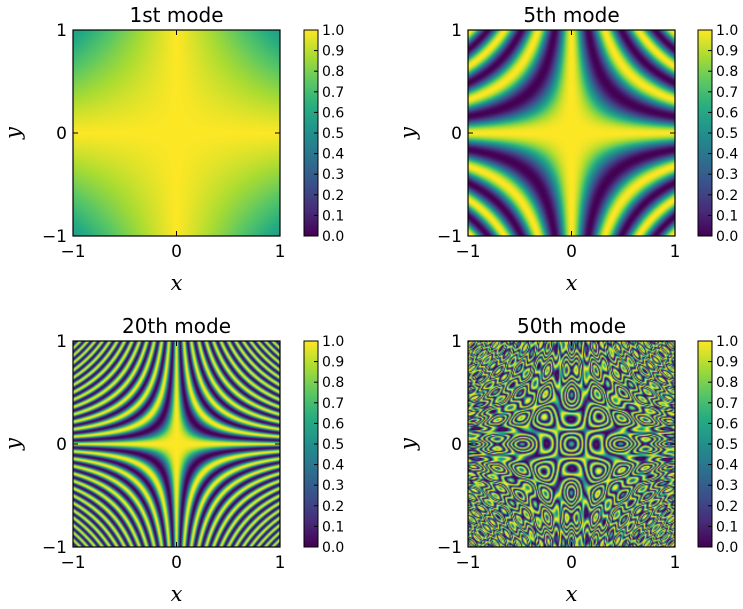  What do you see at coordinates (571, 326) in the screenshot?
I see `panel-title: 50th mode` at bounding box center [571, 326].